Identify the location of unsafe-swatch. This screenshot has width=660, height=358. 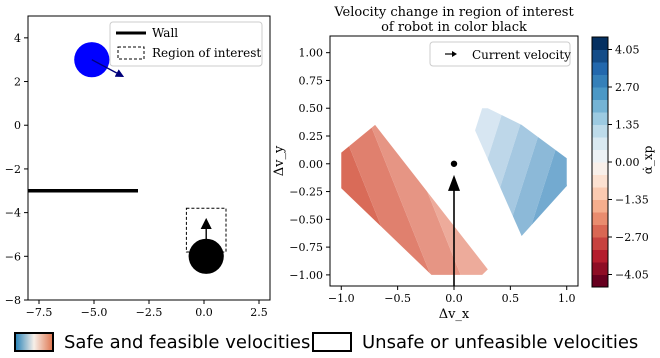
(332, 342).